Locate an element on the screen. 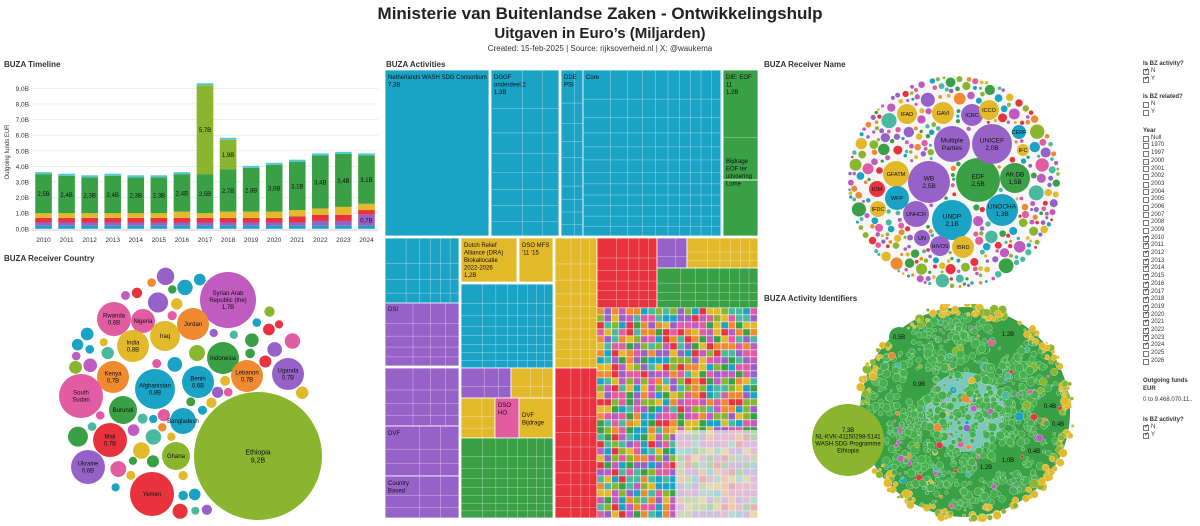  receiver-bubble-label: IFAD is located at coordinates (907, 115).